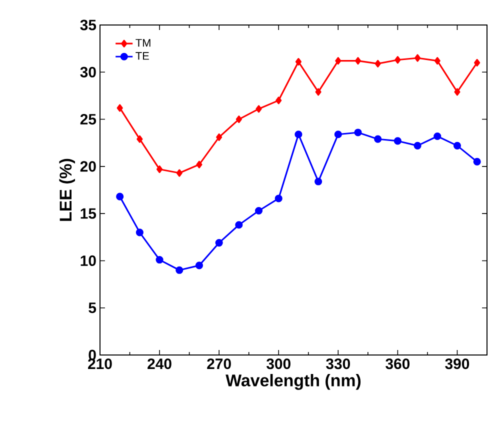 The width and height of the screenshot is (489, 436). I want to click on y-tick-label: 30, so click(88, 72).